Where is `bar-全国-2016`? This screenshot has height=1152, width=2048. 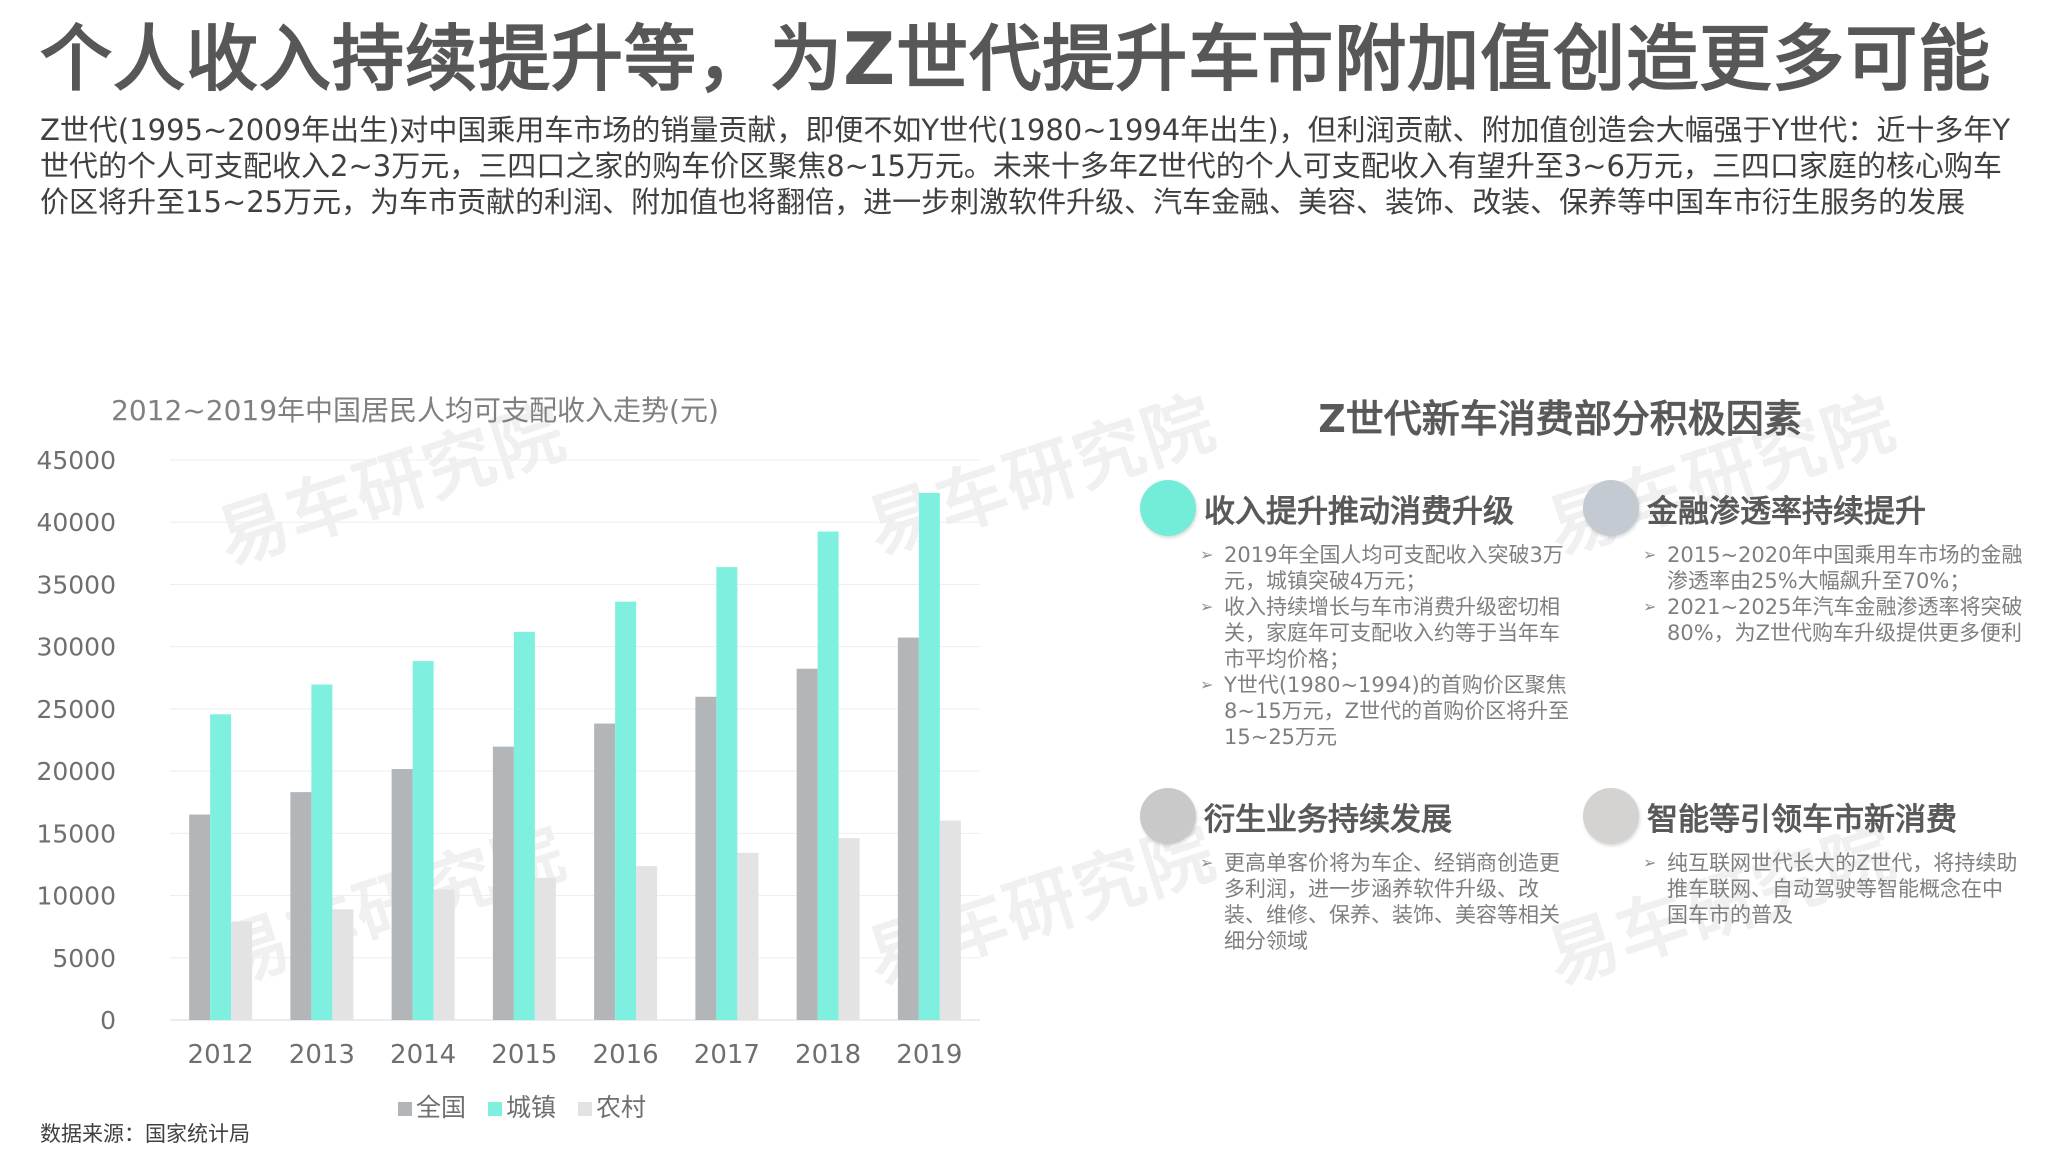 bar-全国-2016 is located at coordinates (605, 871).